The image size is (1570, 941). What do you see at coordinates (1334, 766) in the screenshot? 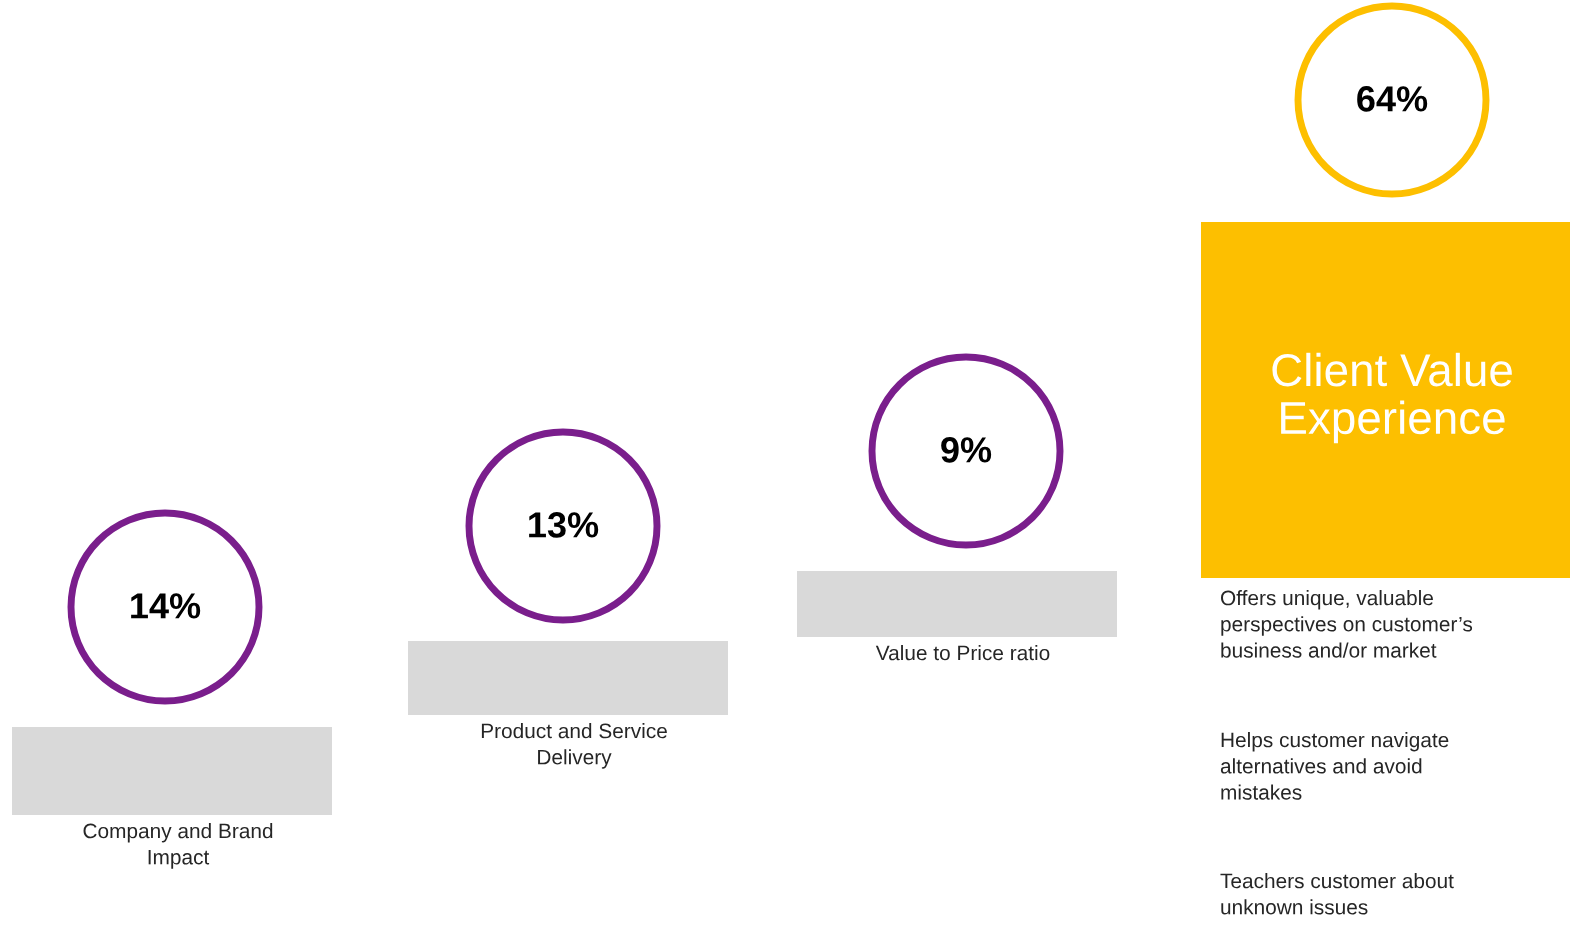
I see `text: Helps customer navigate alternatives and avoid mistakes` at bounding box center [1334, 766].